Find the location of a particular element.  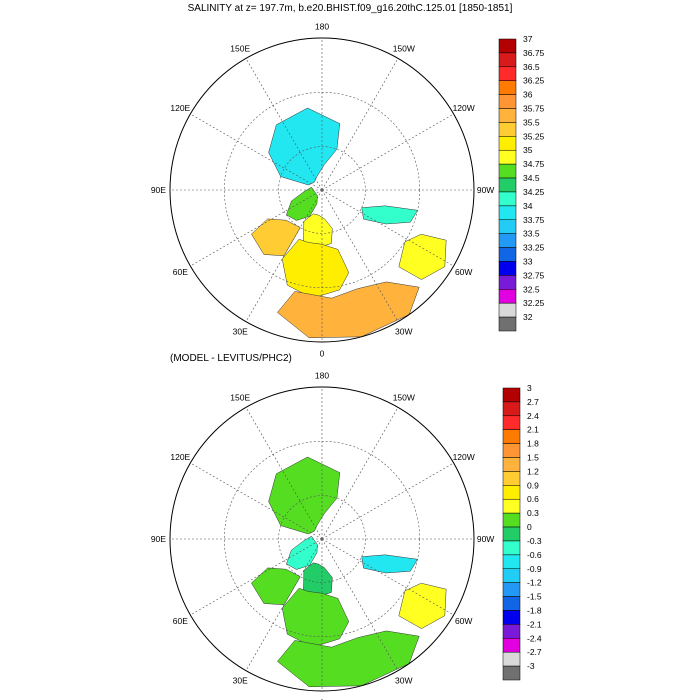

colorbar-label: 35.5 is located at coordinates (531, 122).